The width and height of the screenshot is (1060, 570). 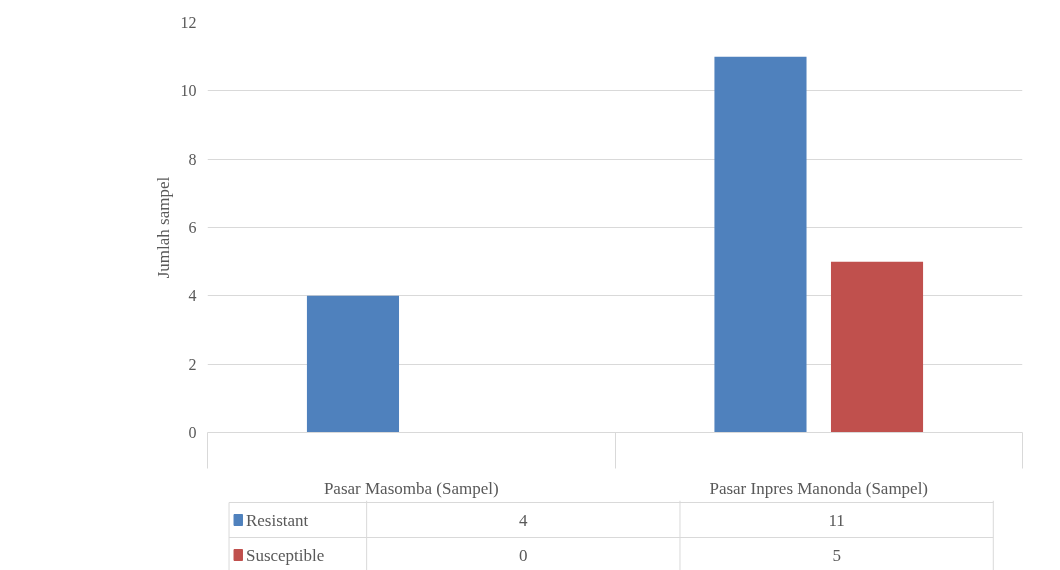 I want to click on data-label: 5, so click(x=836, y=555).